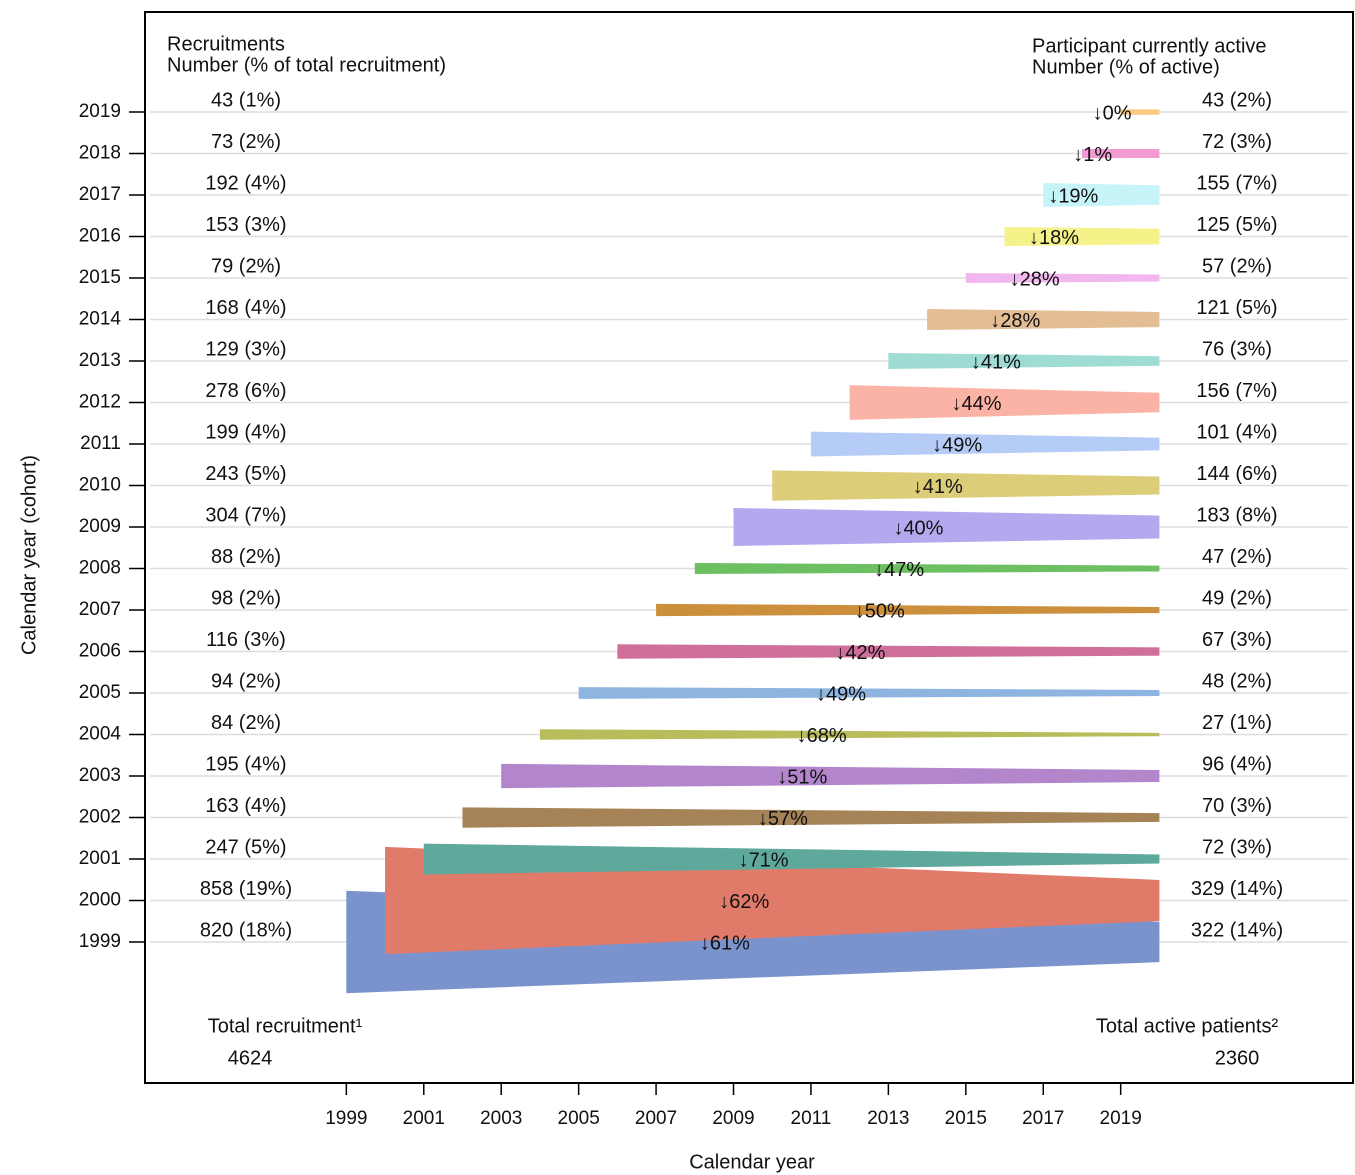 This screenshot has height=1175, width=1355. What do you see at coordinates (783, 819) in the screenshot?
I see `decline-label: ↓57%` at bounding box center [783, 819].